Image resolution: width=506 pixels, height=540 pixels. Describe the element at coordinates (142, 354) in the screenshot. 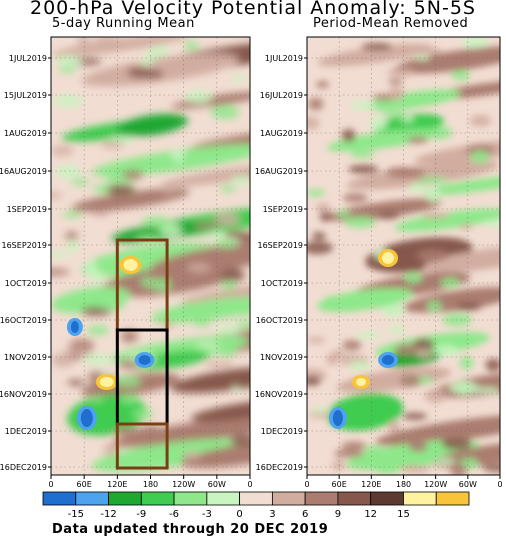

I see `index-boxes` at that location.